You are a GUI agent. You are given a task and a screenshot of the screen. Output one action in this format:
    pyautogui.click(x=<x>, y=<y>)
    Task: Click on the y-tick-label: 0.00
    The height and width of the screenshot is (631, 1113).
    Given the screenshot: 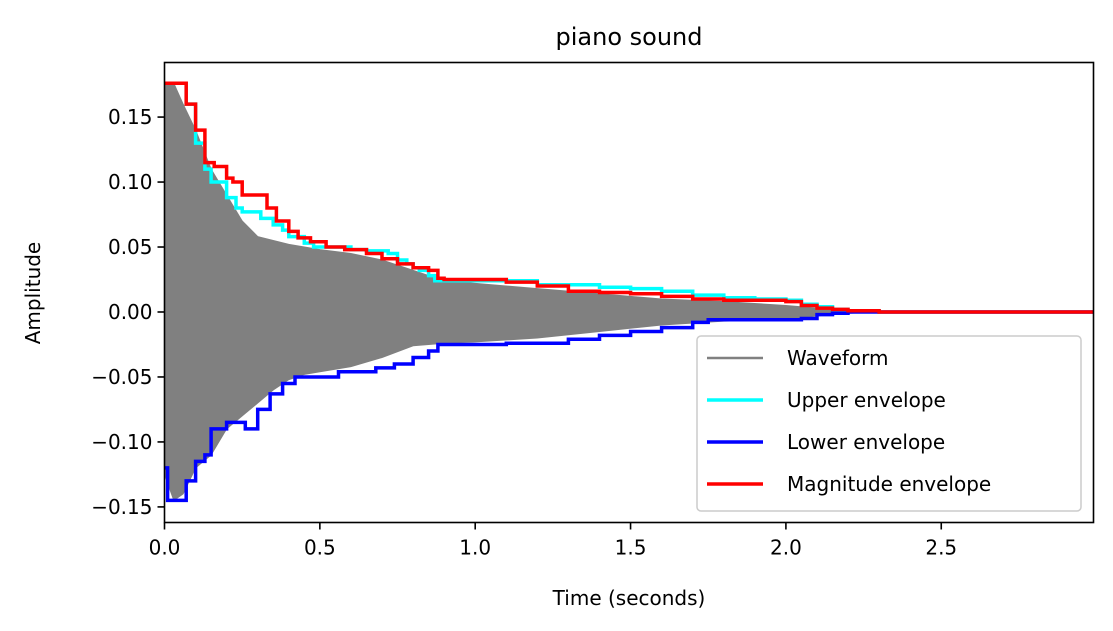 What is the action you would take?
    pyautogui.click(x=130, y=312)
    